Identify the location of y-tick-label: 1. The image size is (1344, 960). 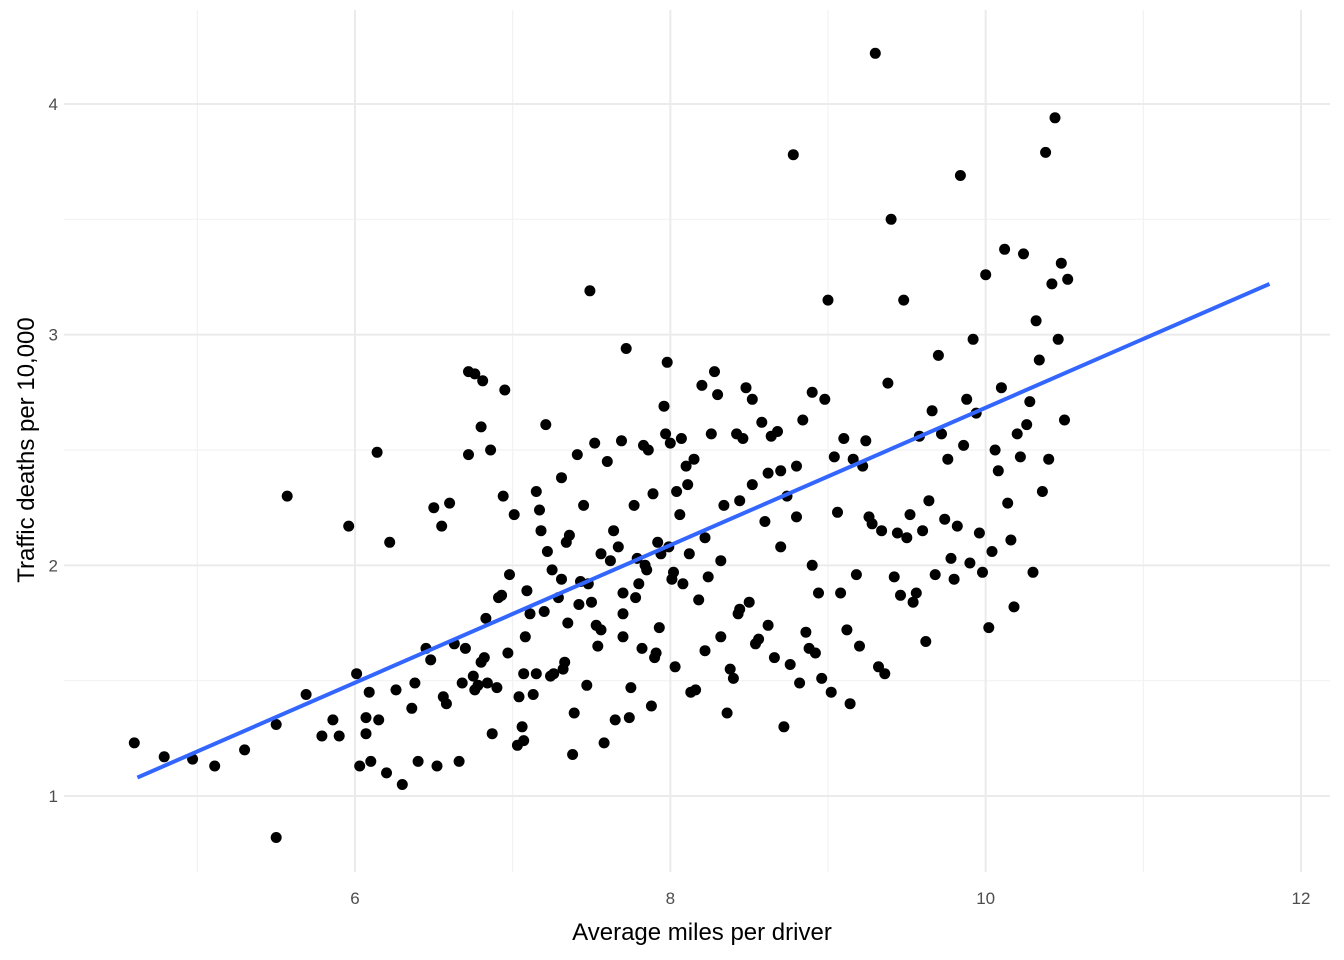
(53, 796).